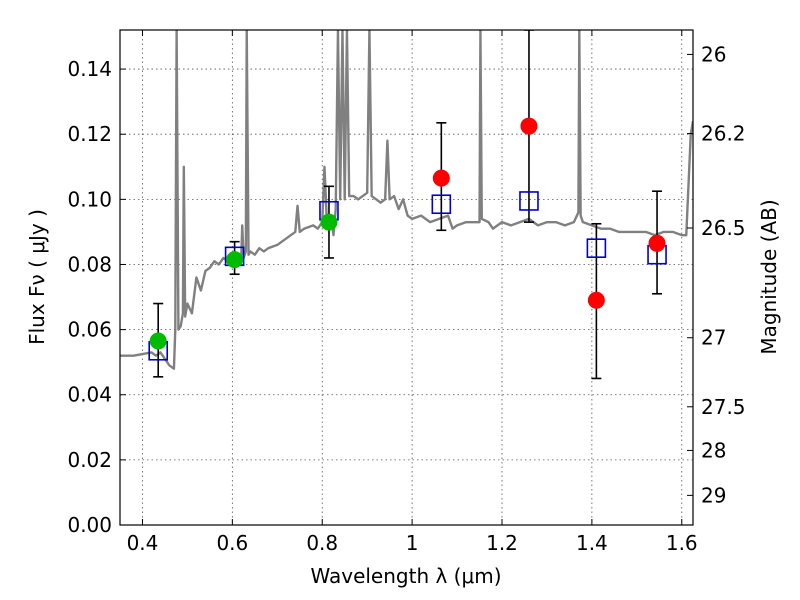  What do you see at coordinates (232, 543) in the screenshot?
I see `x-tick-label: 0.6` at bounding box center [232, 543].